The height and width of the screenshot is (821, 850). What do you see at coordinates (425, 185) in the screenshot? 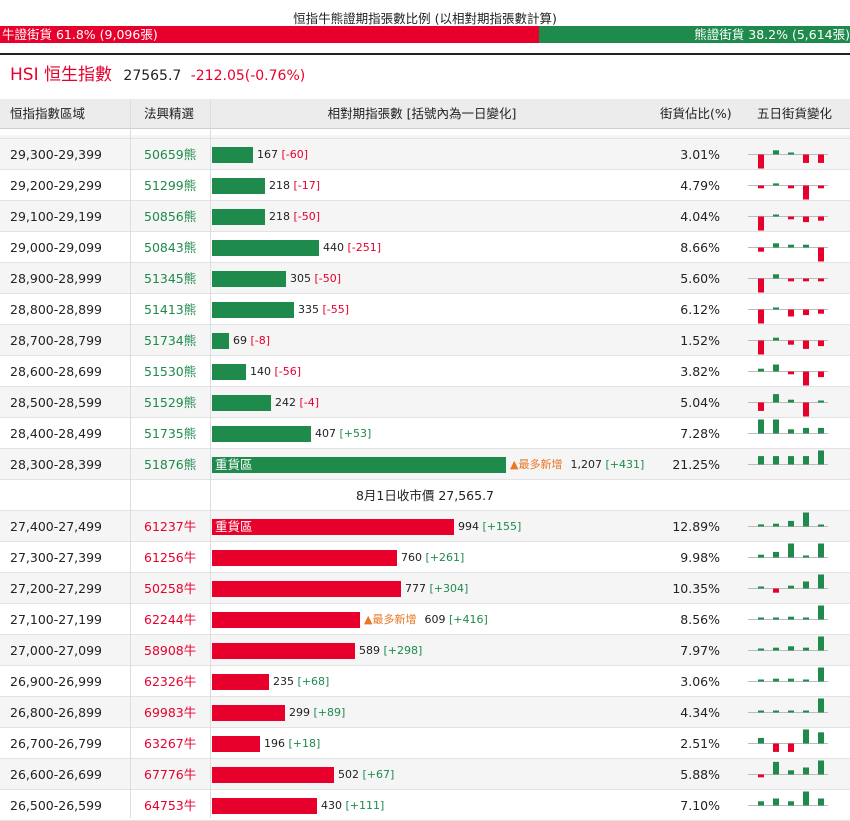
I see `table-row: 29,200-29,299 51299熊 218 [-17] 4.79%` at bounding box center [425, 185].